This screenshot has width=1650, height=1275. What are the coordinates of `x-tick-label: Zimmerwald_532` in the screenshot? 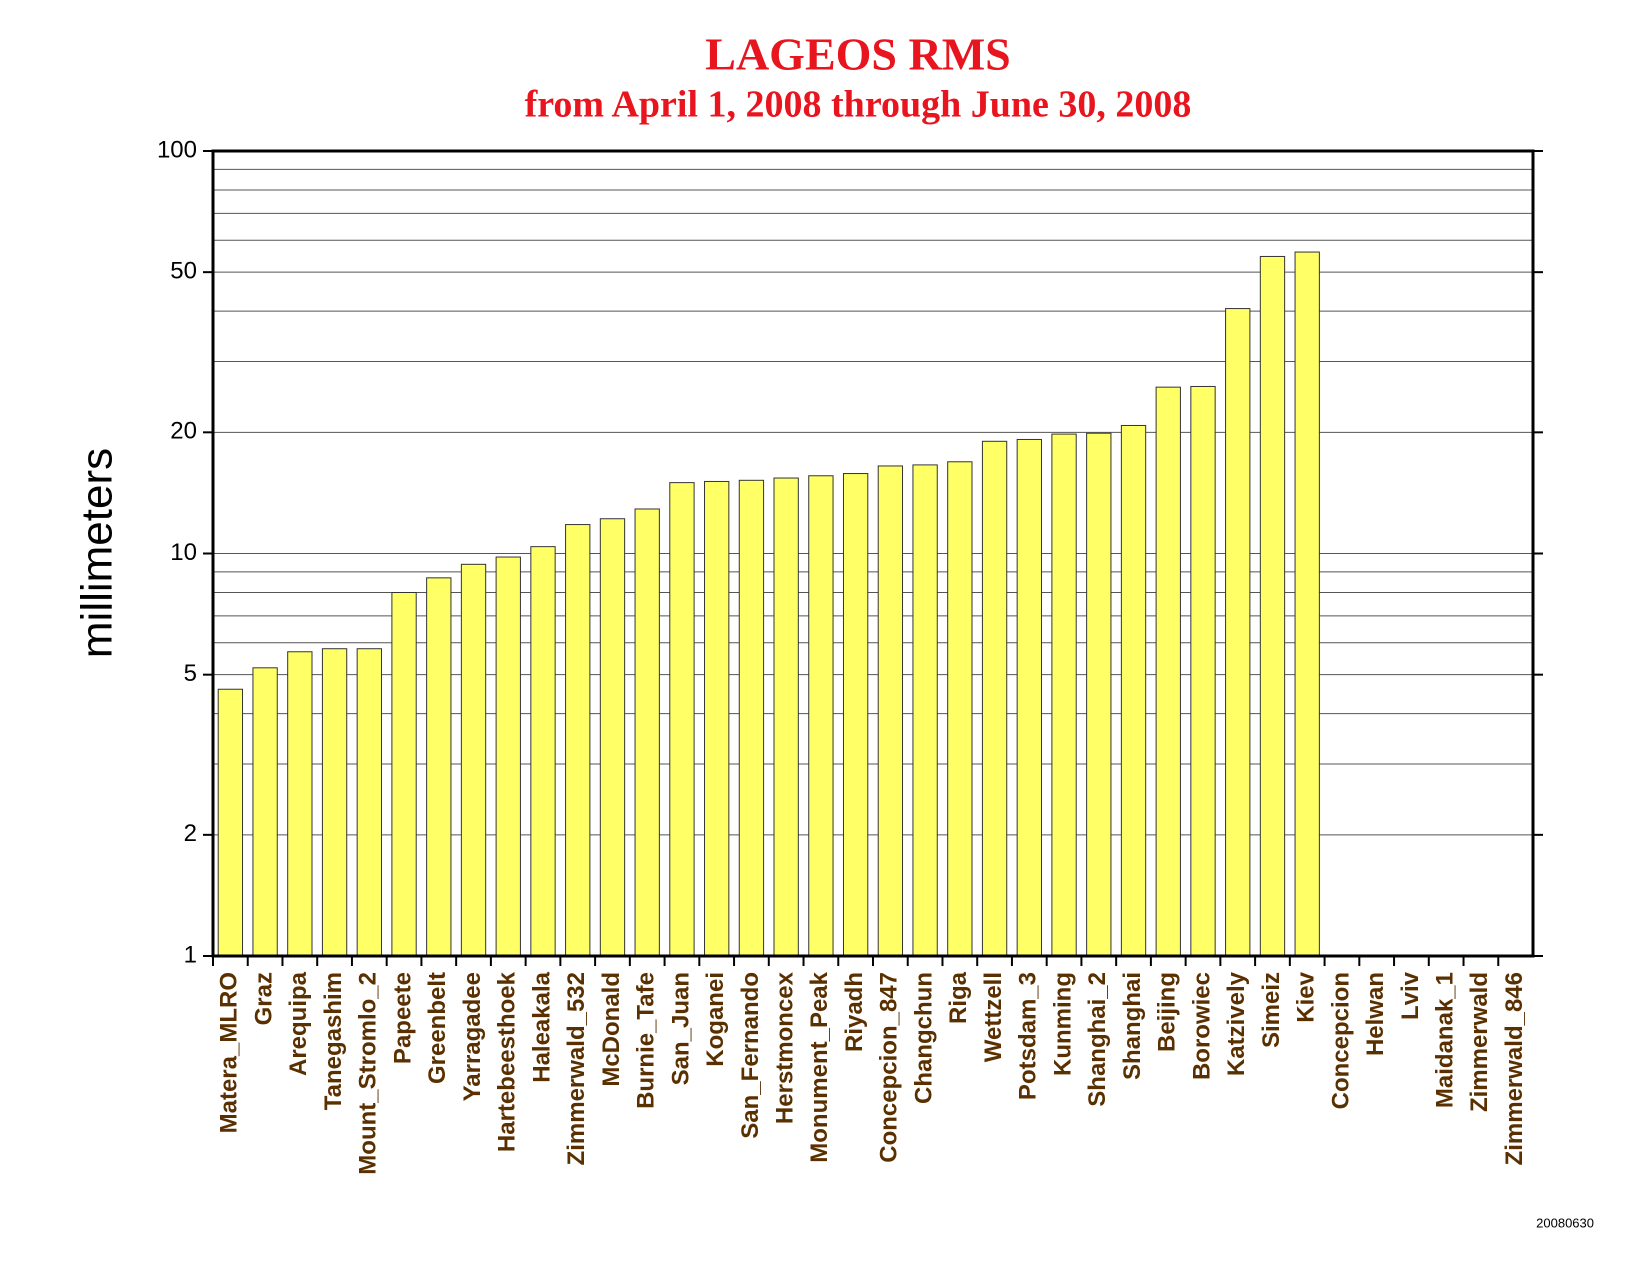 It's located at (576, 1068).